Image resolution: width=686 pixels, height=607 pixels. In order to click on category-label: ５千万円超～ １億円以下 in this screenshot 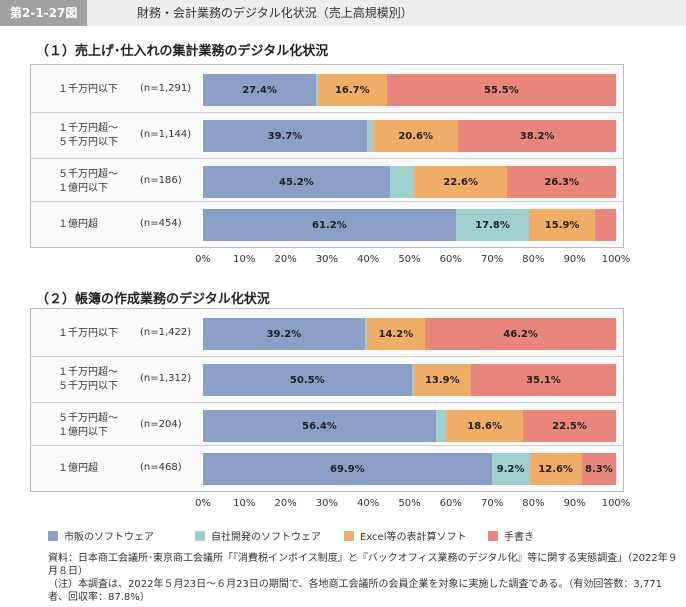, I will do `click(88, 182)`.